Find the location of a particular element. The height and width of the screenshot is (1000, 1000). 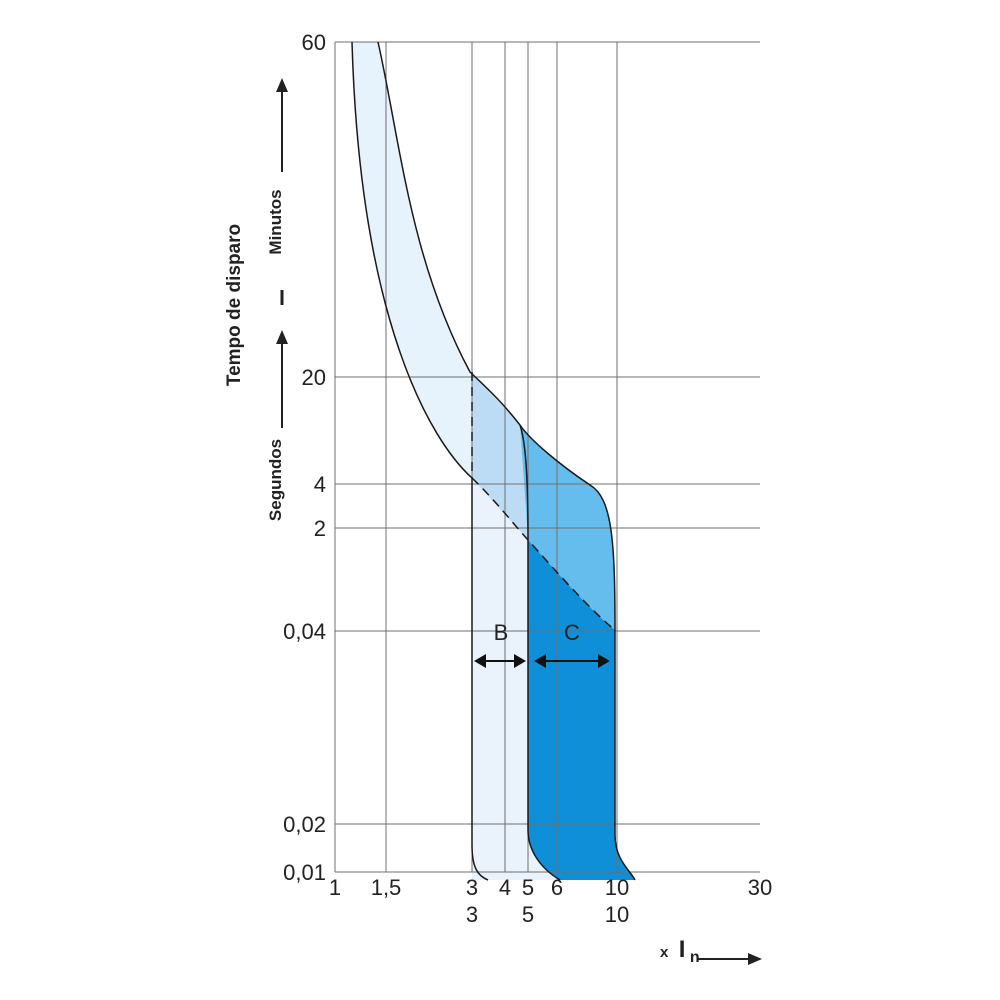

x-tick-label-row2: 3 is located at coordinates (472, 914).